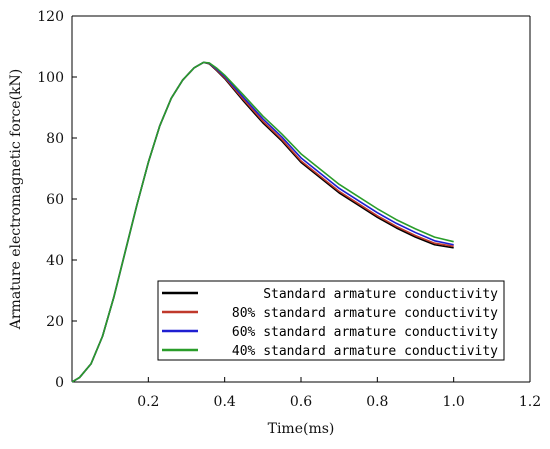  Describe the element at coordinates (59, 383) in the screenshot. I see `y-tick-label: 0` at that location.